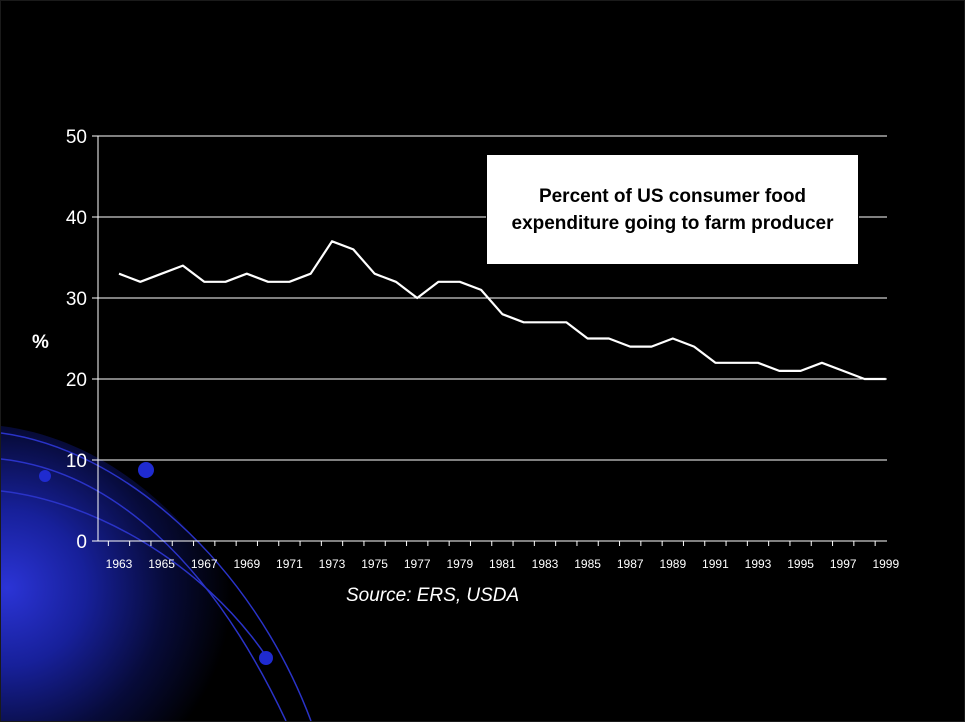 The height and width of the screenshot is (722, 965). What do you see at coordinates (76, 299) in the screenshot?
I see `y-tick-label: 30` at bounding box center [76, 299].